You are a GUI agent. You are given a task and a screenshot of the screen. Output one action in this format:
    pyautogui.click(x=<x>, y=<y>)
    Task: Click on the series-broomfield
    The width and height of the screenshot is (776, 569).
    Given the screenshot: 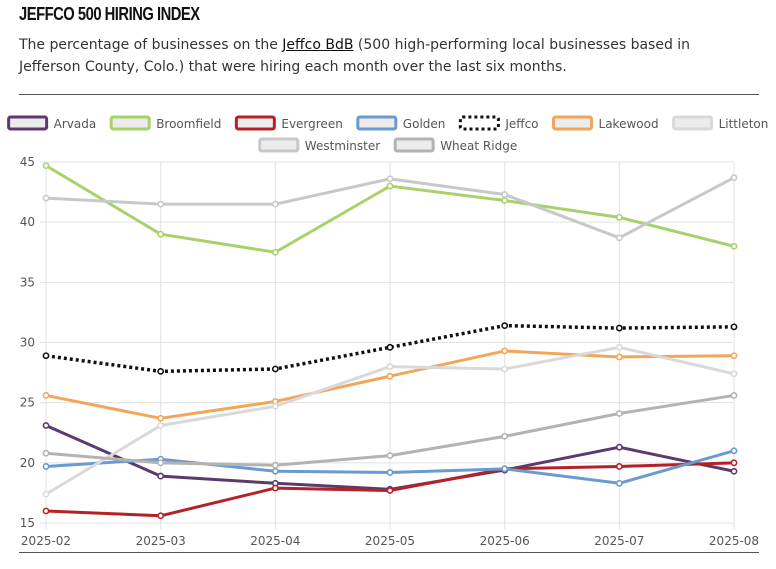 What is the action you would take?
    pyautogui.click(x=390, y=209)
    